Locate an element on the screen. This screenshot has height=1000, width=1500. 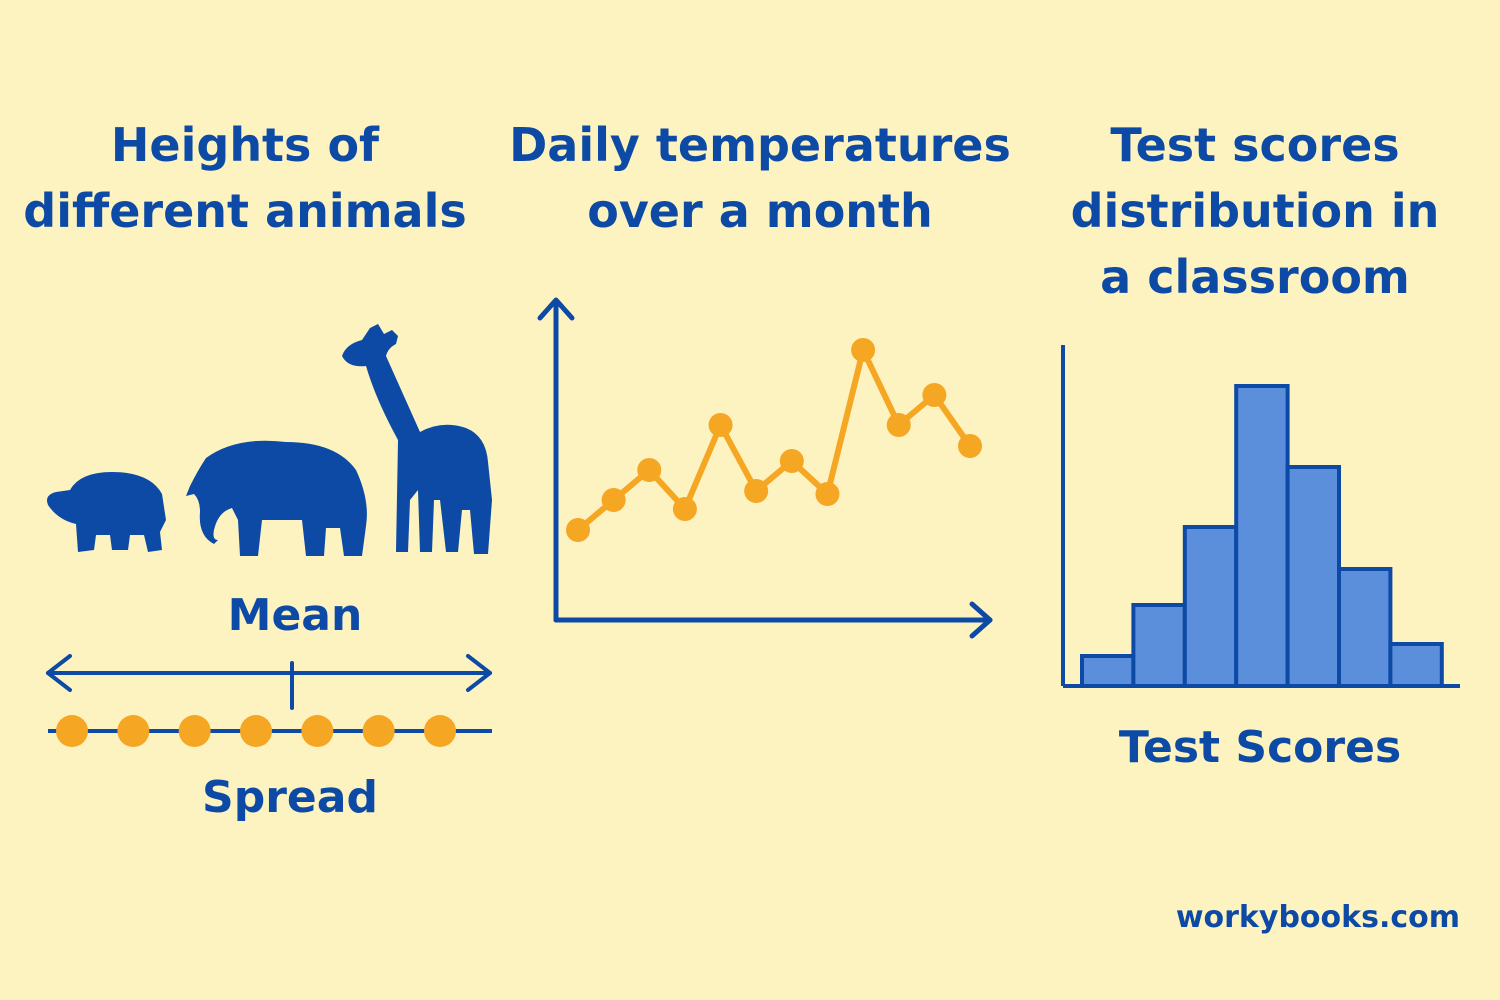
scores-panel-title: Test scores distribution in a classroom is located at coordinates (1255, 211).